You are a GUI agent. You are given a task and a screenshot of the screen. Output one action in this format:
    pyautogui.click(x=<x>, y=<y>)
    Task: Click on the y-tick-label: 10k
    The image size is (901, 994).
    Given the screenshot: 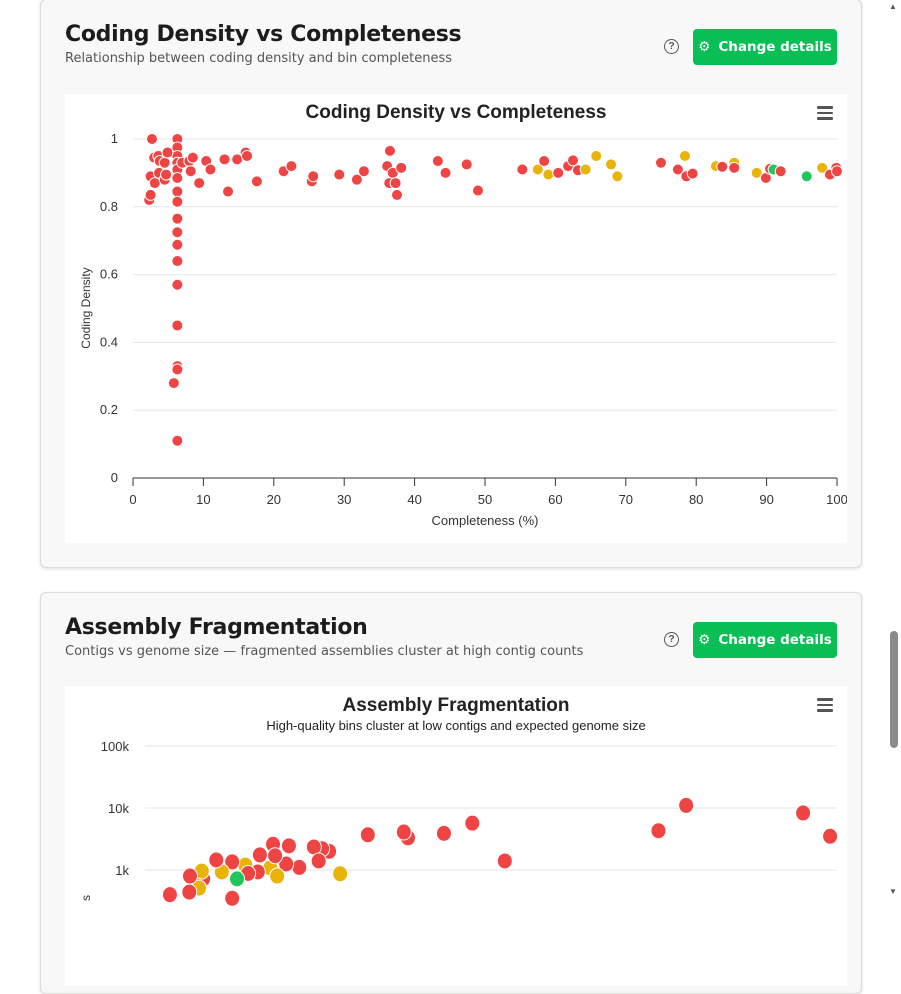 What is the action you would take?
    pyautogui.click(x=118, y=808)
    